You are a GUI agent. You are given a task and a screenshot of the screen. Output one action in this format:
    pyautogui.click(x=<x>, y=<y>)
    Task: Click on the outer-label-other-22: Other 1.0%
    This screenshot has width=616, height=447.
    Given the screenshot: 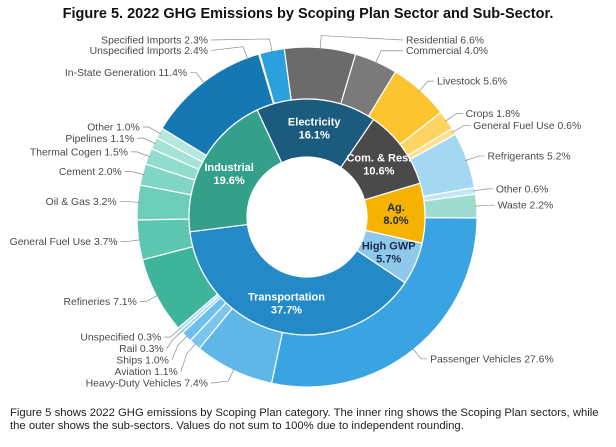 What is the action you would take?
    pyautogui.click(x=113, y=128)
    